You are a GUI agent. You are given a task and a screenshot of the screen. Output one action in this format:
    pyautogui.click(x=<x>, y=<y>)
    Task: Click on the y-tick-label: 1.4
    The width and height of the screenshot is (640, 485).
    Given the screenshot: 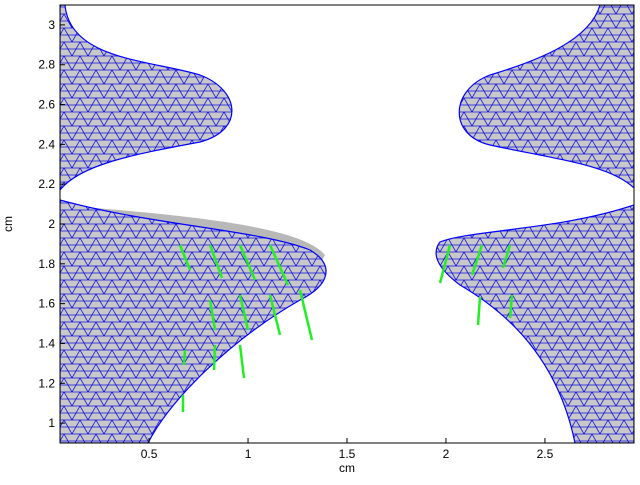 What is the action you would take?
    pyautogui.click(x=46, y=343)
    